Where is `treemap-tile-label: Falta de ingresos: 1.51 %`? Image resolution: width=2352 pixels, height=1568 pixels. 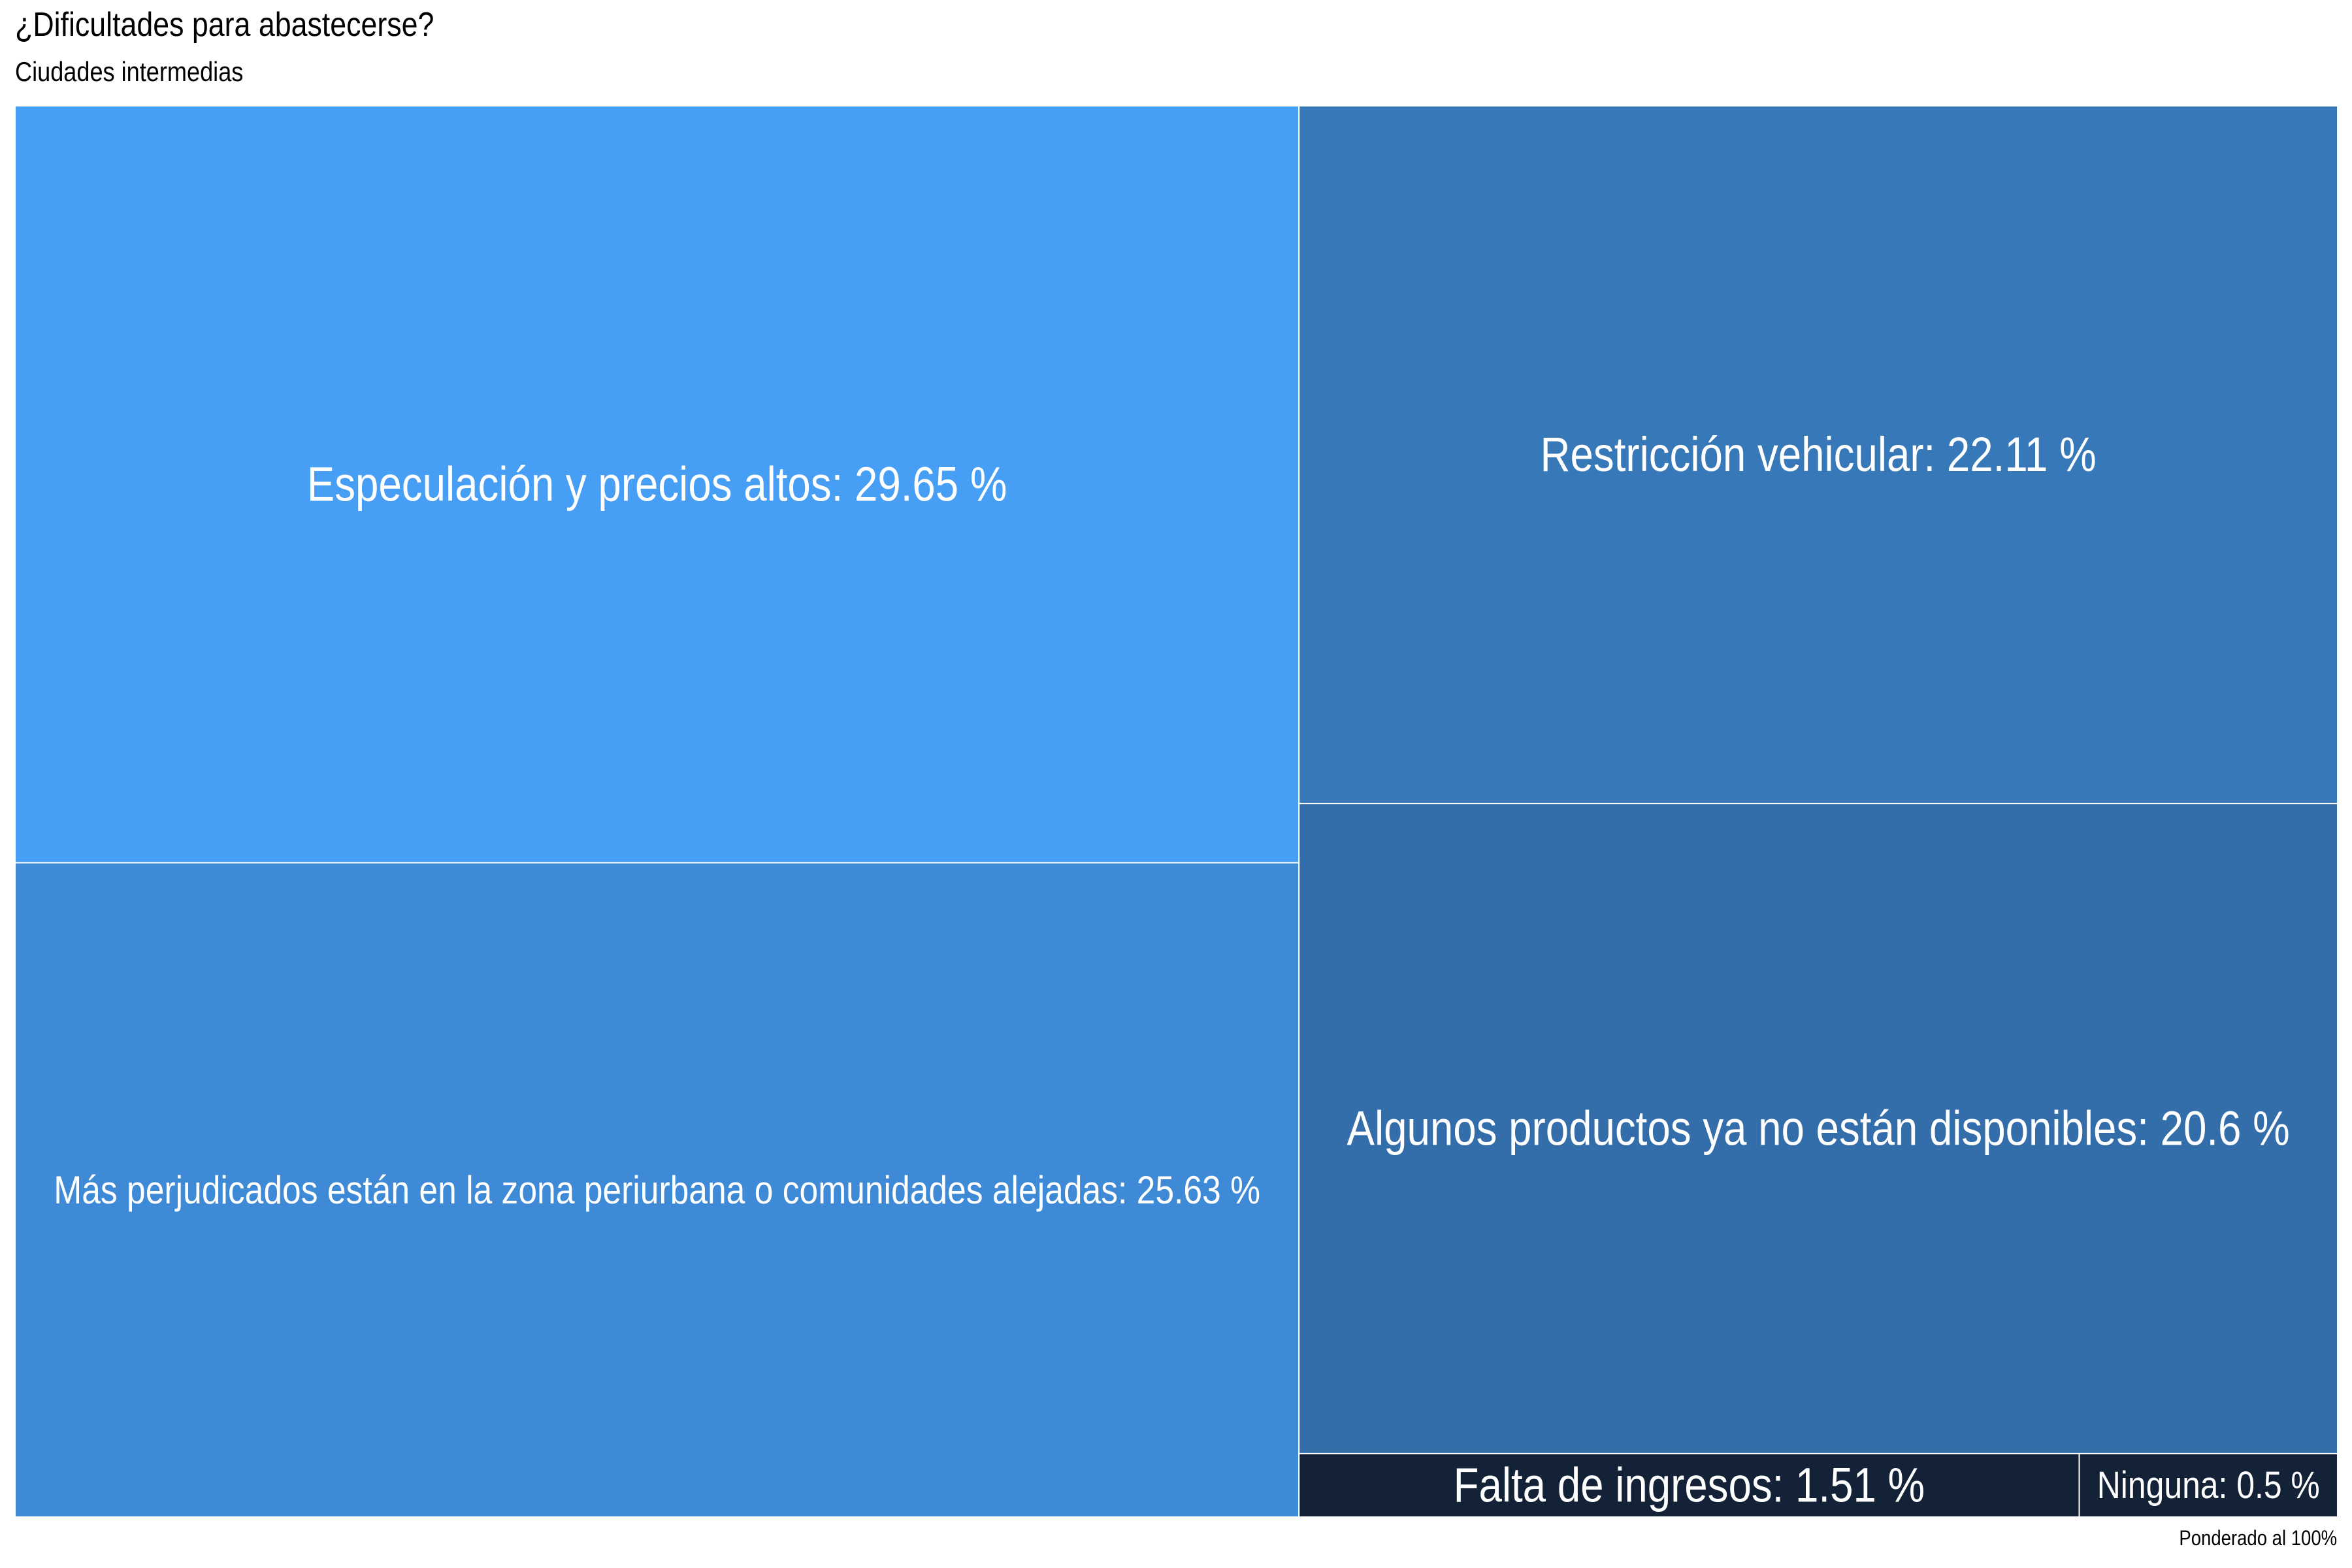 treemap-tile-label: Falta de ingresos: 1.51 % is located at coordinates (1689, 1485).